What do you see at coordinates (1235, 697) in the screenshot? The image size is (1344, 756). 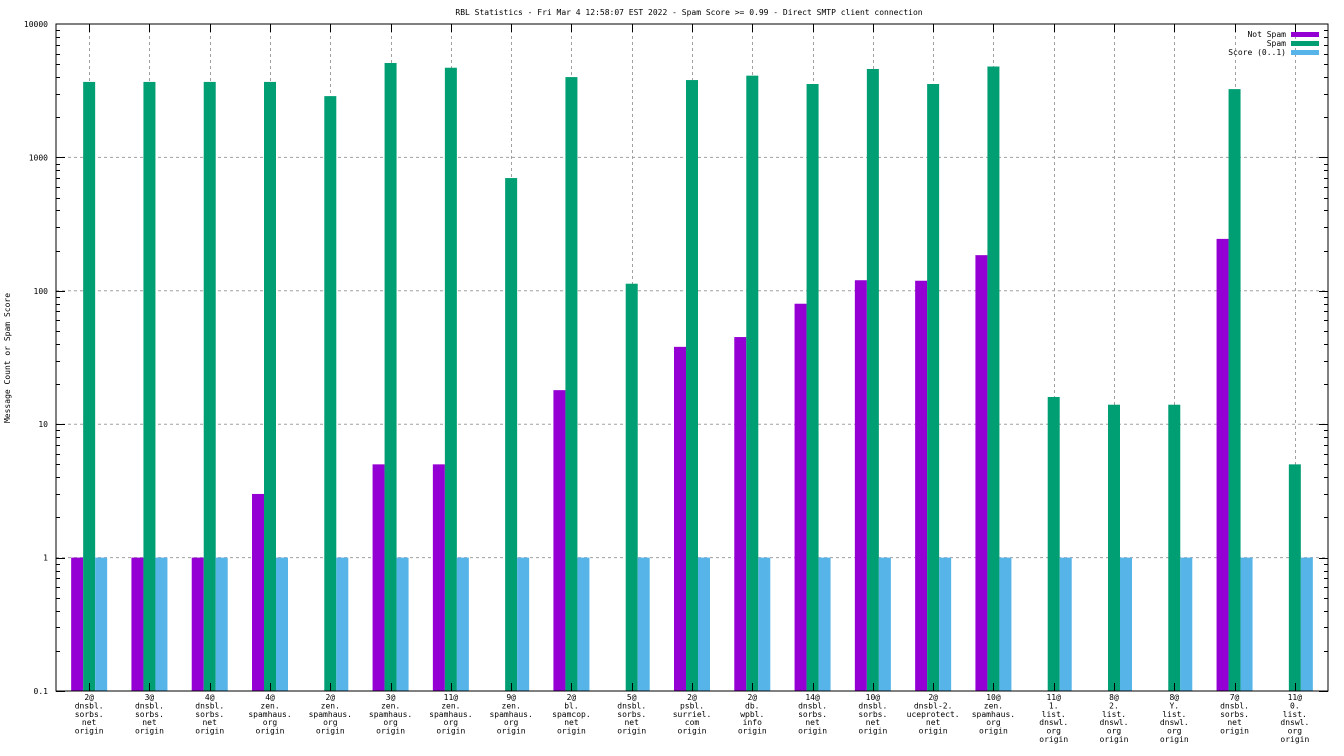 I see `x-tick-label: 7@` at bounding box center [1235, 697].